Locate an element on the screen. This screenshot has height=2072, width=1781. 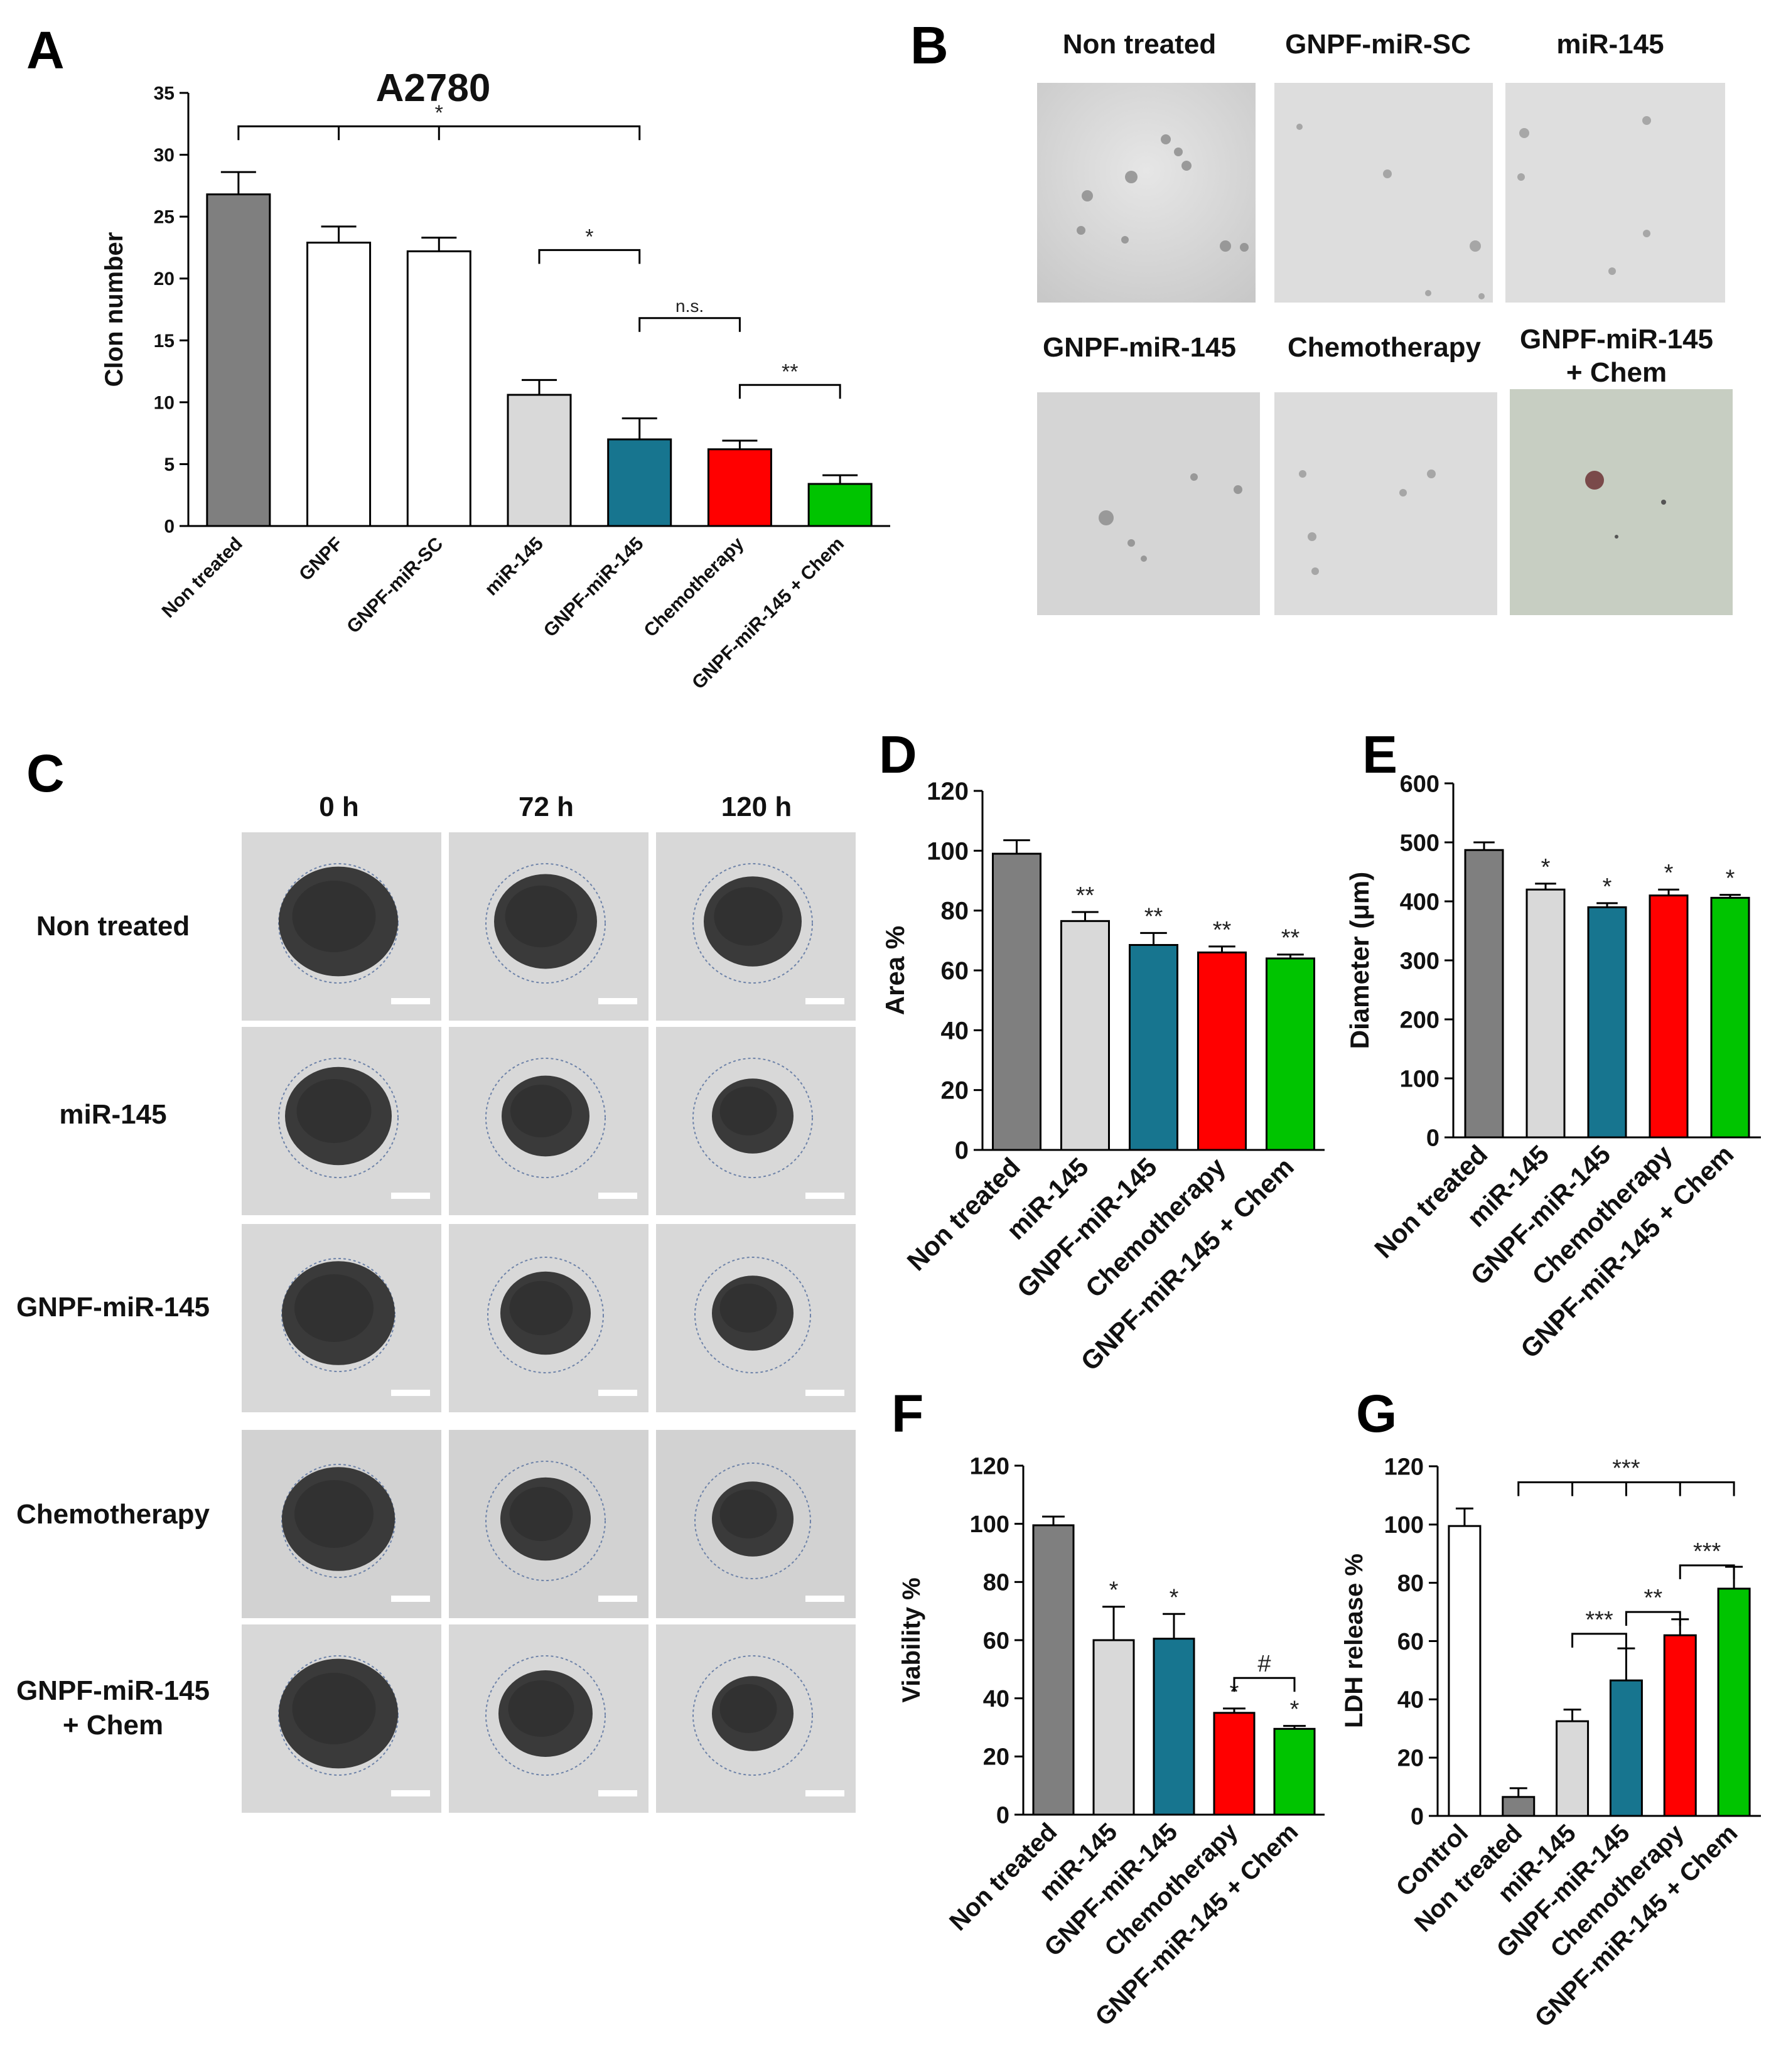
colony-image-chemotherapy is located at coordinates (1385, 503).